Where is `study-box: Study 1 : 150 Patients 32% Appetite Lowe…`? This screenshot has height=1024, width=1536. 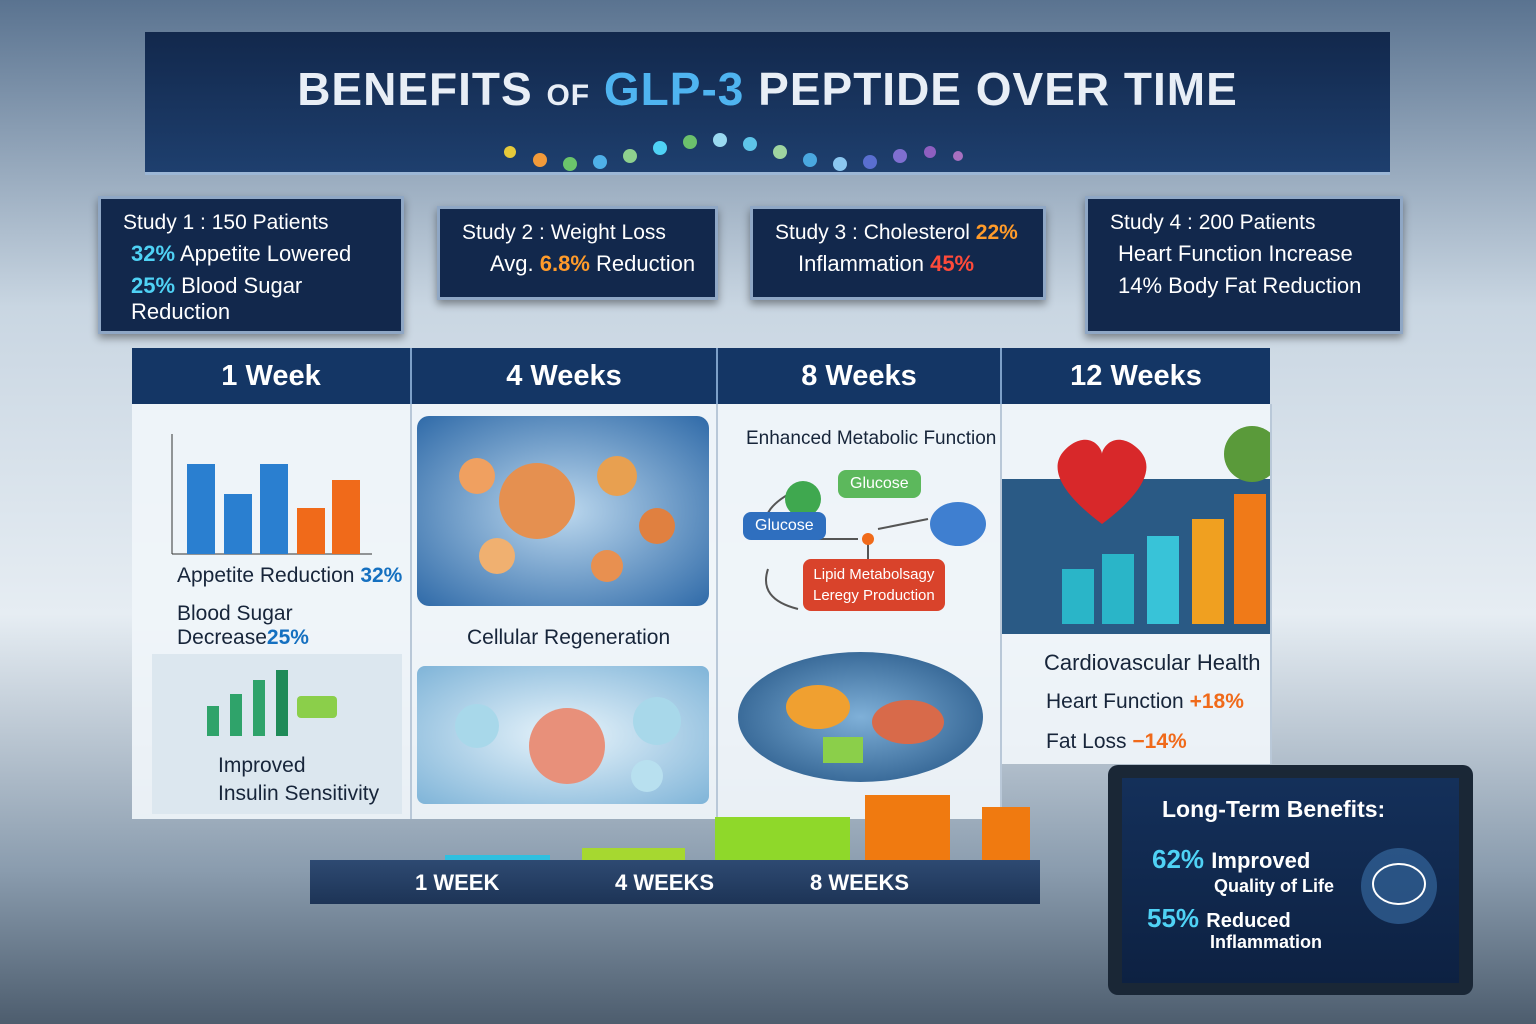
study-box: Study 1 : 150 Patients 32% Appetite Lowe… is located at coordinates (251, 265).